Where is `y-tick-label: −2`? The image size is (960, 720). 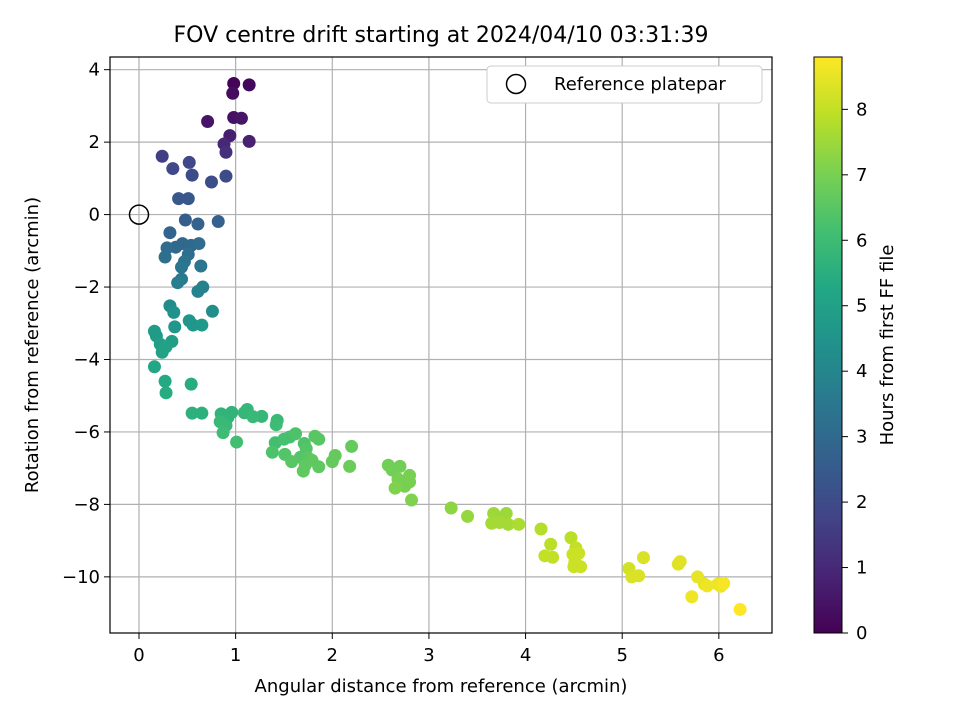 y-tick-label: −2 is located at coordinates (86, 287).